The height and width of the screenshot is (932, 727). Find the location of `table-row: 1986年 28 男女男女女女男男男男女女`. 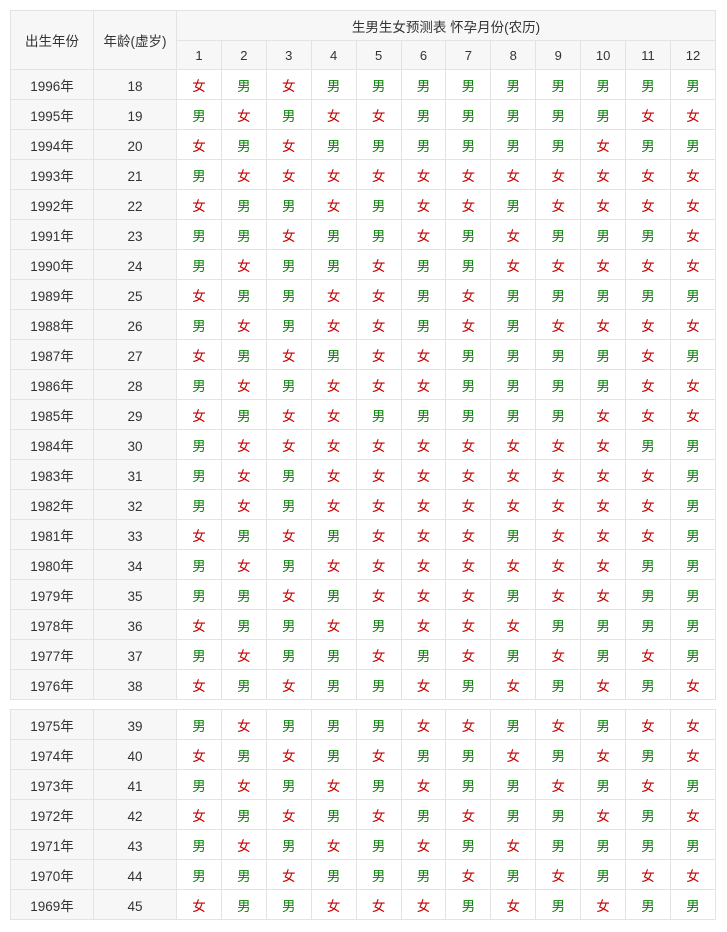

table-row: 1986年 28 男女男女女女男男男男女女 is located at coordinates (363, 384).